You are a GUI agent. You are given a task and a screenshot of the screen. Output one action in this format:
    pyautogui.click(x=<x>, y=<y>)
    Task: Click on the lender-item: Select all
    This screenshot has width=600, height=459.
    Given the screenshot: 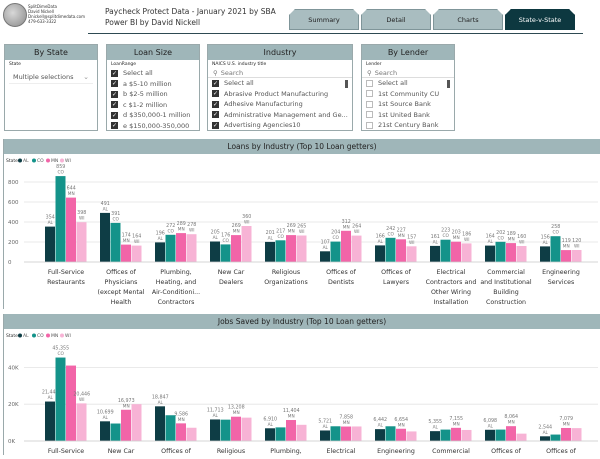 What is the action you would take?
    pyautogui.click(x=408, y=83)
    